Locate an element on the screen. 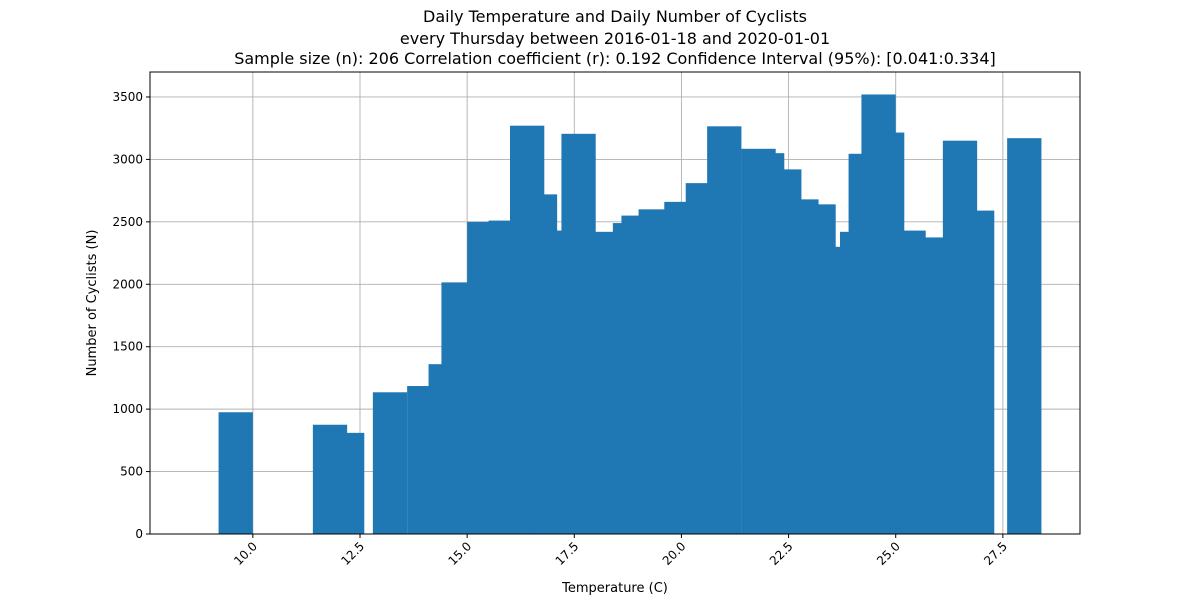 The image size is (1200, 600). x-axis-label: Temperature (C) is located at coordinates (614, 588).